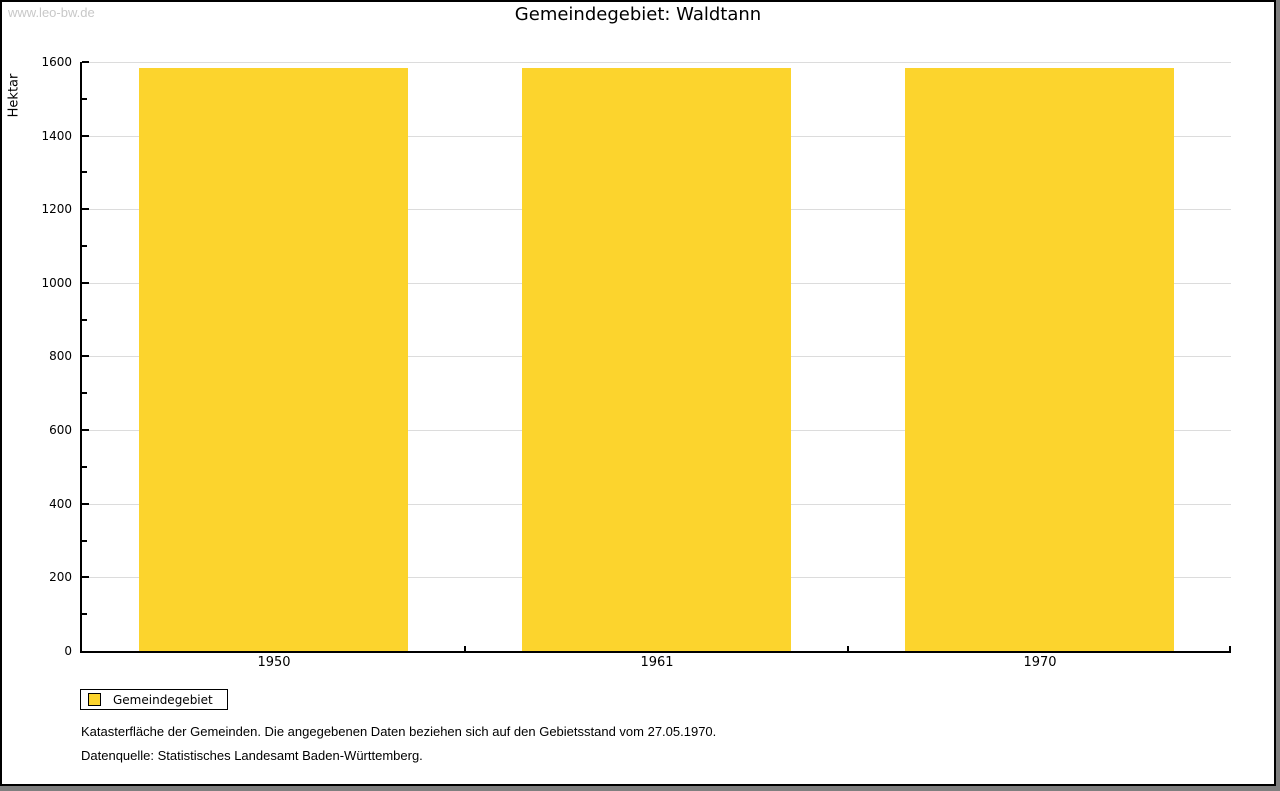  I want to click on chart-title: Gemeindegebiet: Waldtann, so click(638, 14).